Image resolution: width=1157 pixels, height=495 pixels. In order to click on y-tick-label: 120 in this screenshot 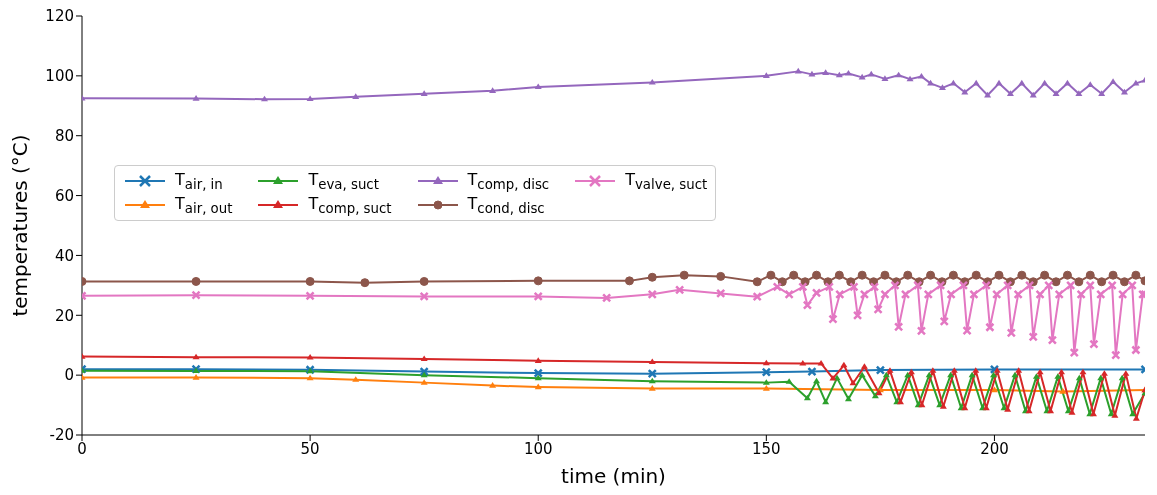, I will do `click(59, 16)`.